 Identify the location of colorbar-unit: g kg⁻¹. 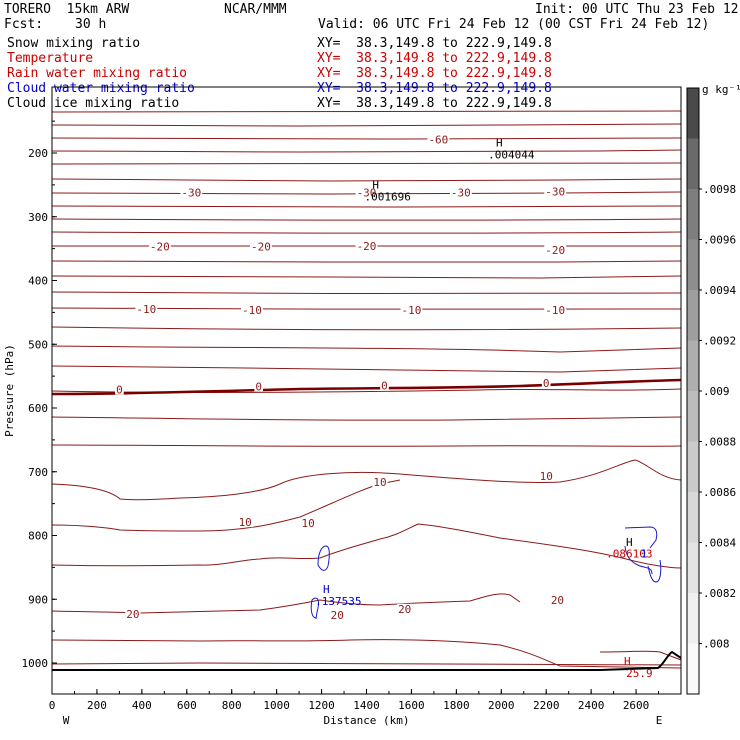
(721, 89).